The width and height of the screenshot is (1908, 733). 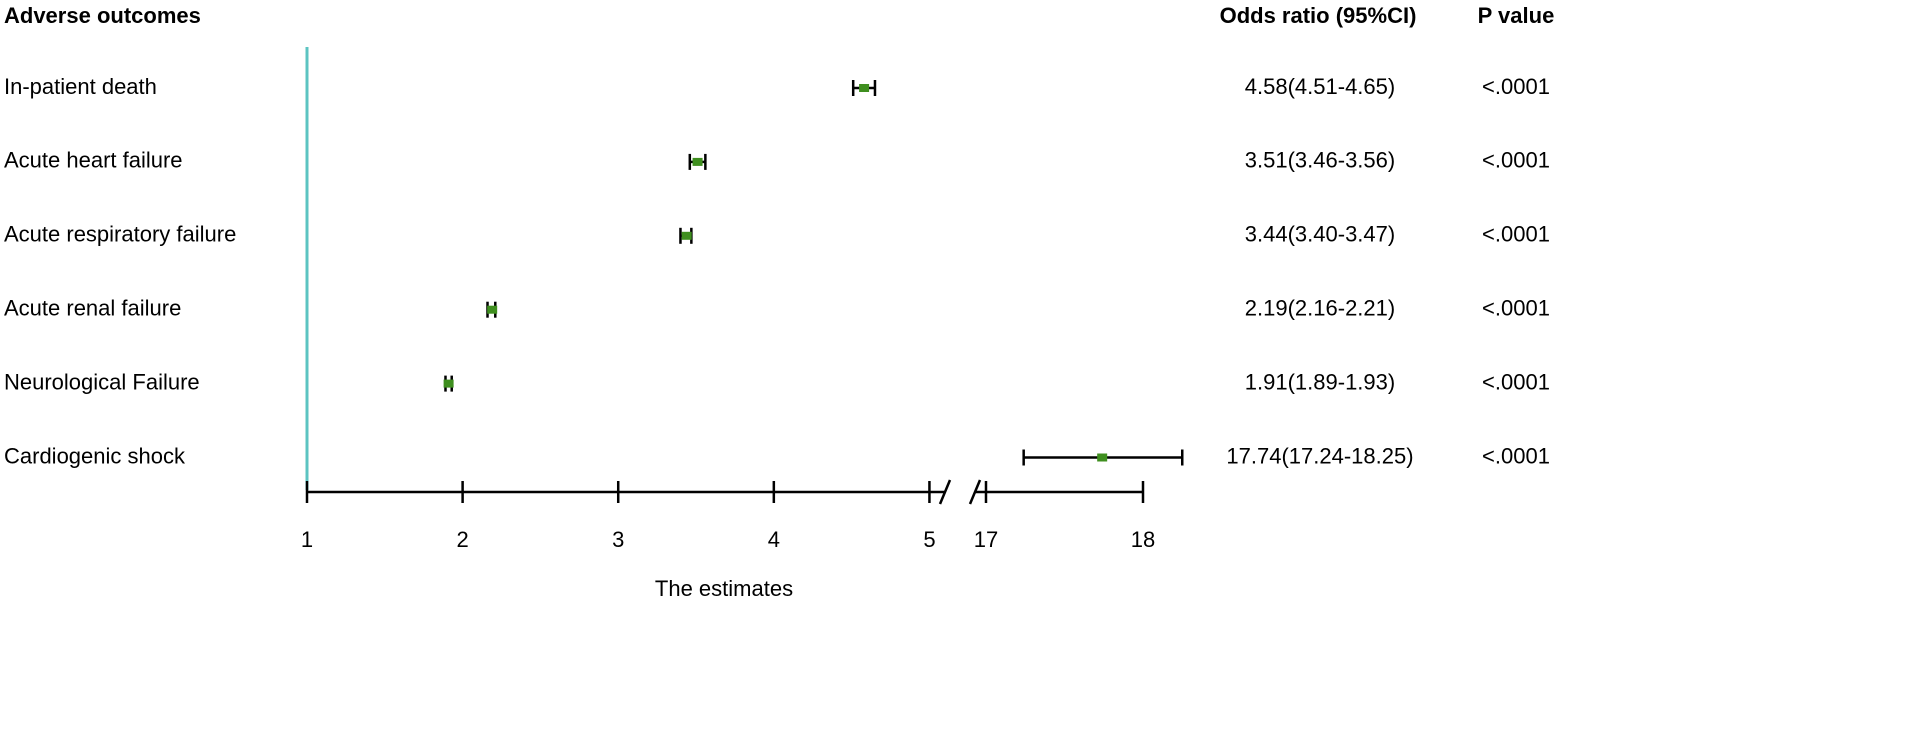 What do you see at coordinates (102, 15) in the screenshot?
I see `label-header: Adverse outcomes` at bounding box center [102, 15].